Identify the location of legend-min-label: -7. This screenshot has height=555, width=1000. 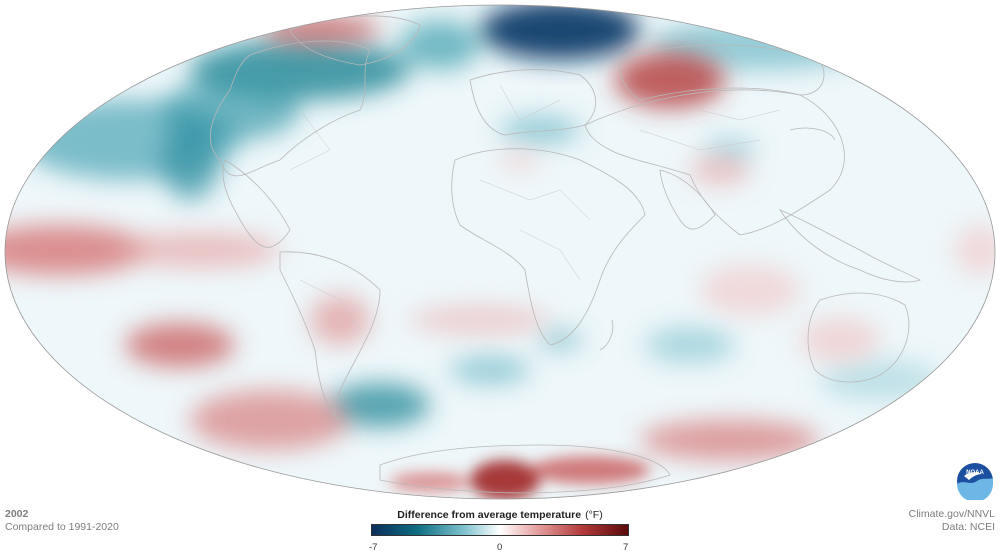
(373, 547).